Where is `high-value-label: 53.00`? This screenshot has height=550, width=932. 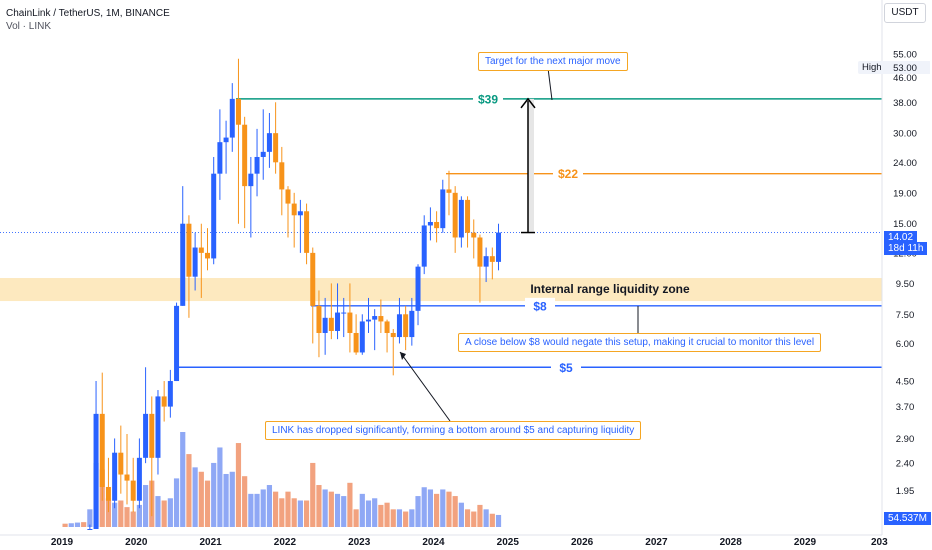 high-value-label: 53.00 is located at coordinates (905, 68).